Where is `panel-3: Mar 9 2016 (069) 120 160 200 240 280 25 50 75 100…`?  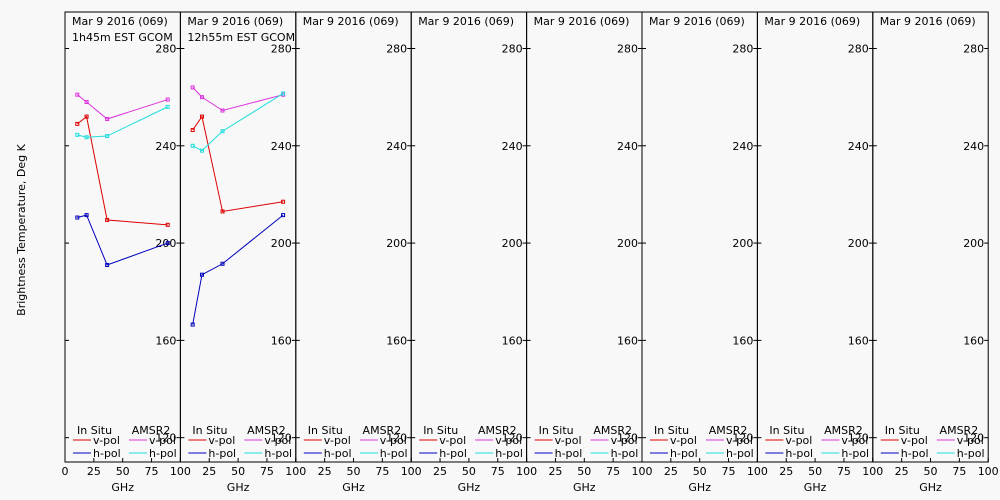 panel-3: Mar 9 2016 (069) 120 160 200 240 280 25 50 75 100… is located at coordinates (358, 252).